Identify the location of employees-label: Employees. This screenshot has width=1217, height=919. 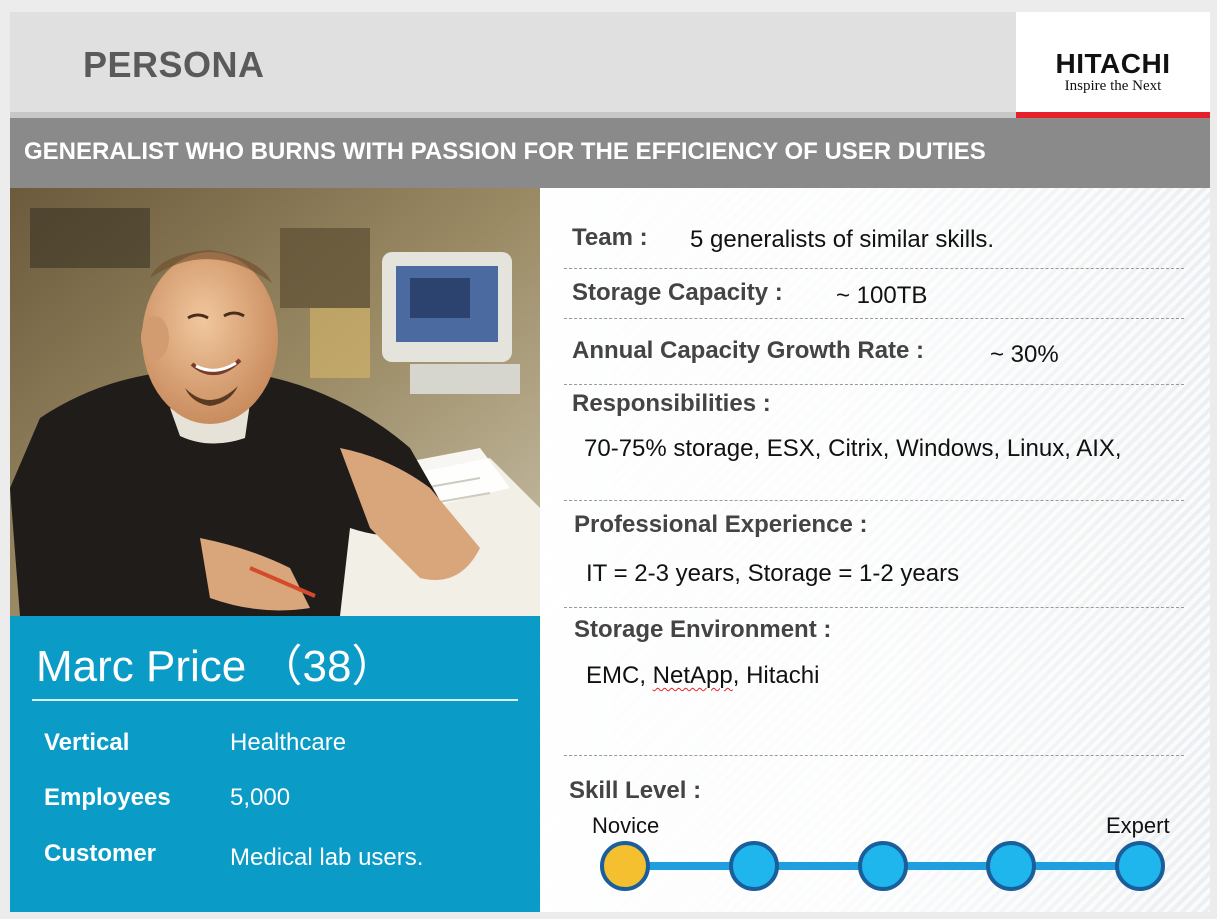
(107, 797).